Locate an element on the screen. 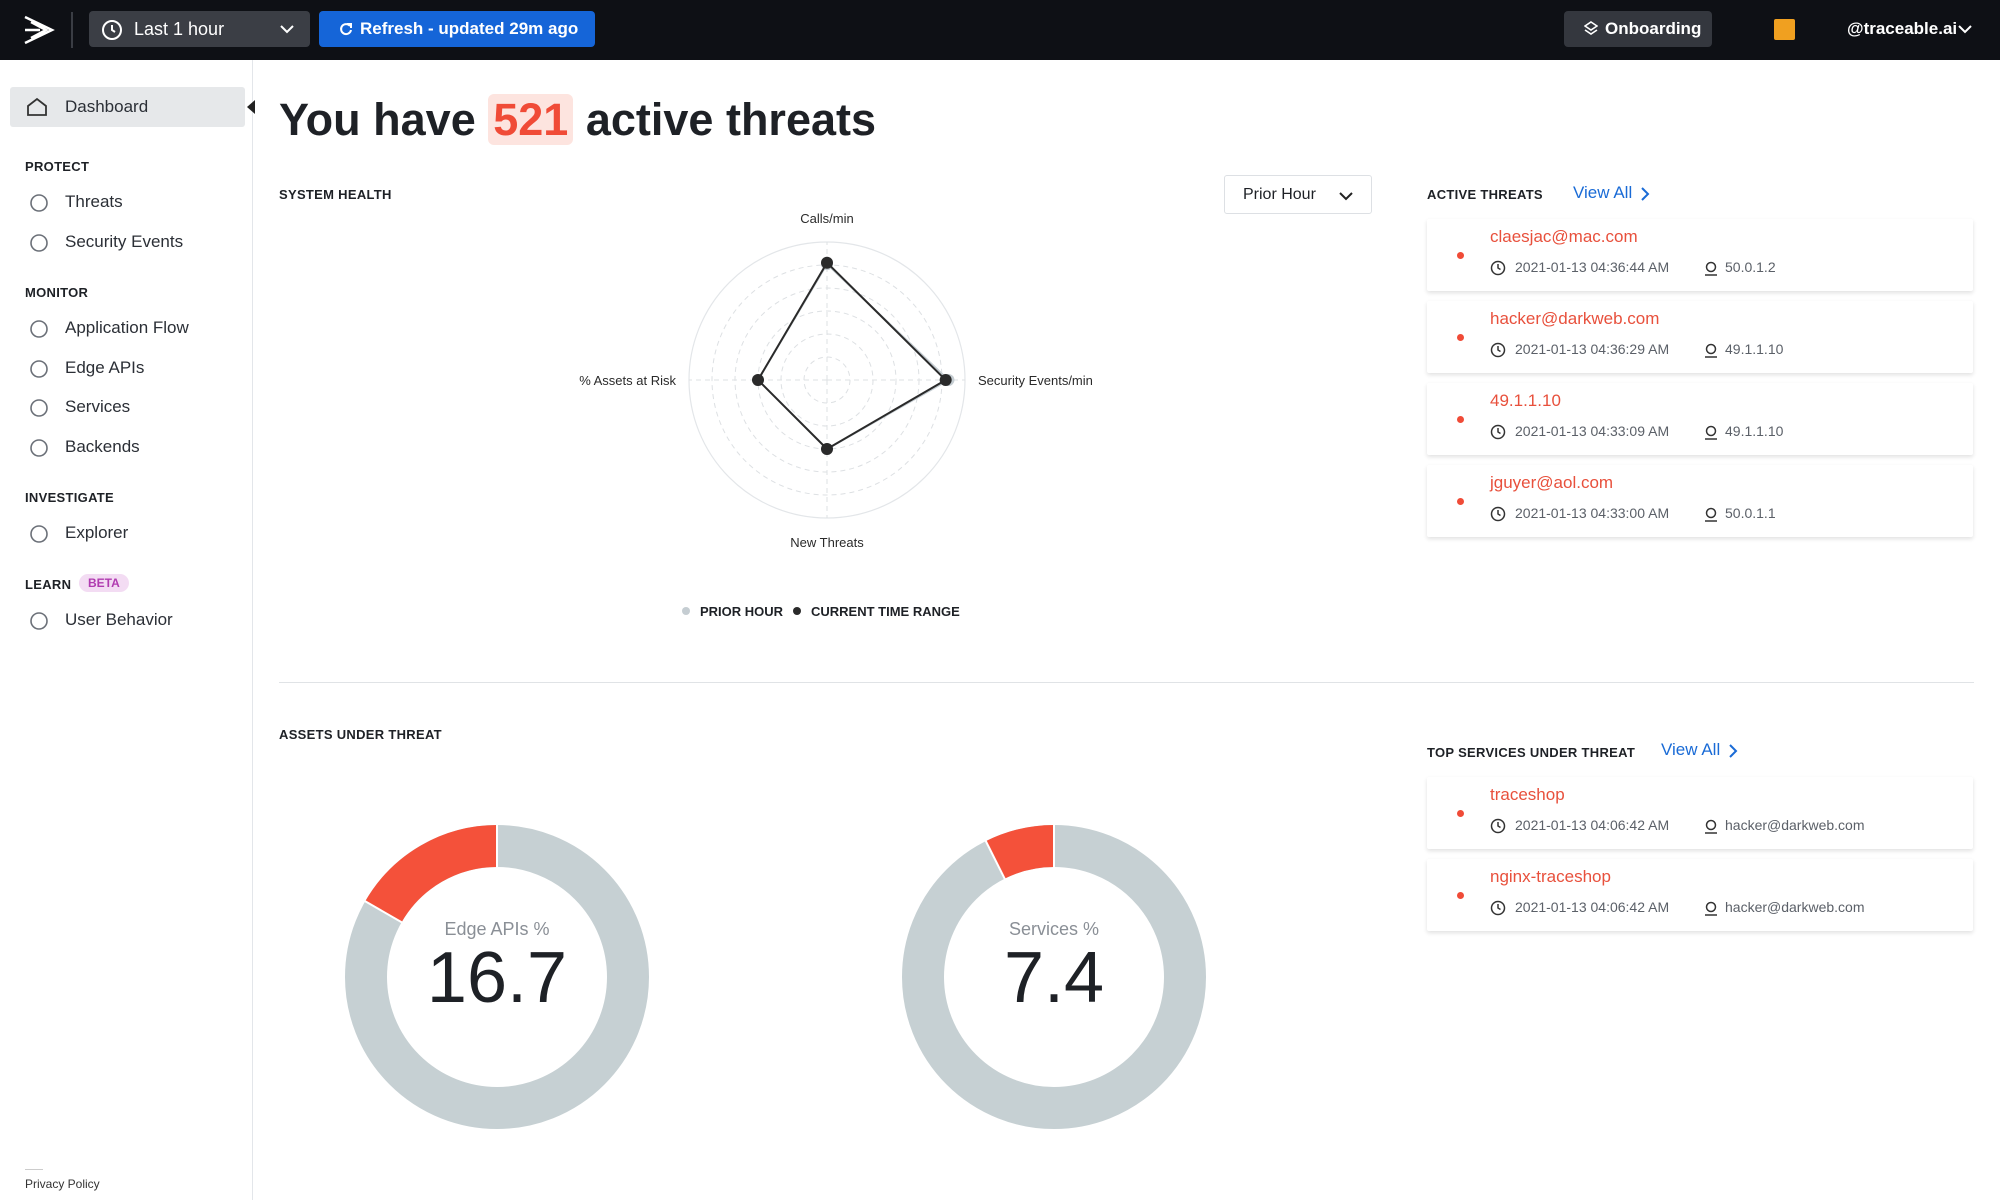 The height and width of the screenshot is (1200, 2000). time-range-dropdown: Last 1 hour is located at coordinates (199, 29).